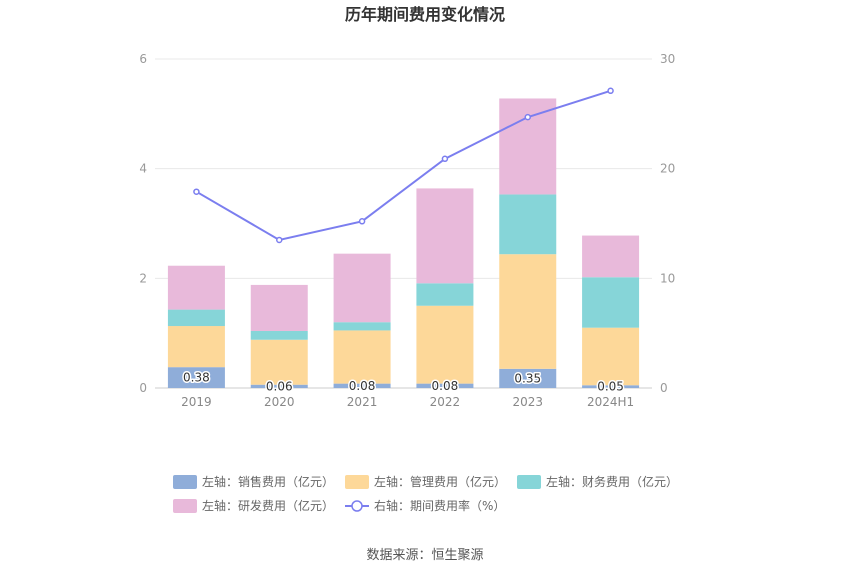 The image size is (850, 575). Describe the element at coordinates (440, 481) in the screenshot. I see `legend-label-admin: 左轴：管理费用（亿元）` at that location.